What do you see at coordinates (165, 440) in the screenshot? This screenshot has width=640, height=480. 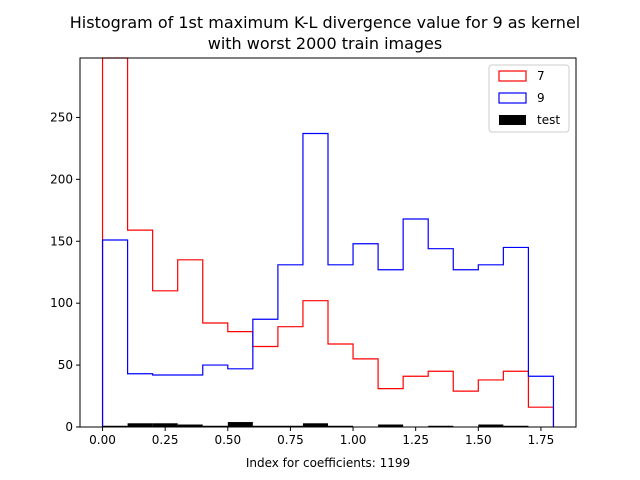 I see `x-tick-label-1: 0.25` at bounding box center [165, 440].